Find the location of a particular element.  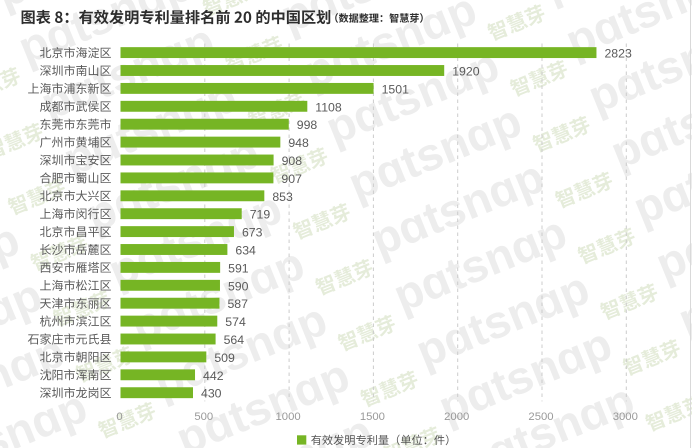

svg-text: 998 is located at coordinates (307, 125).